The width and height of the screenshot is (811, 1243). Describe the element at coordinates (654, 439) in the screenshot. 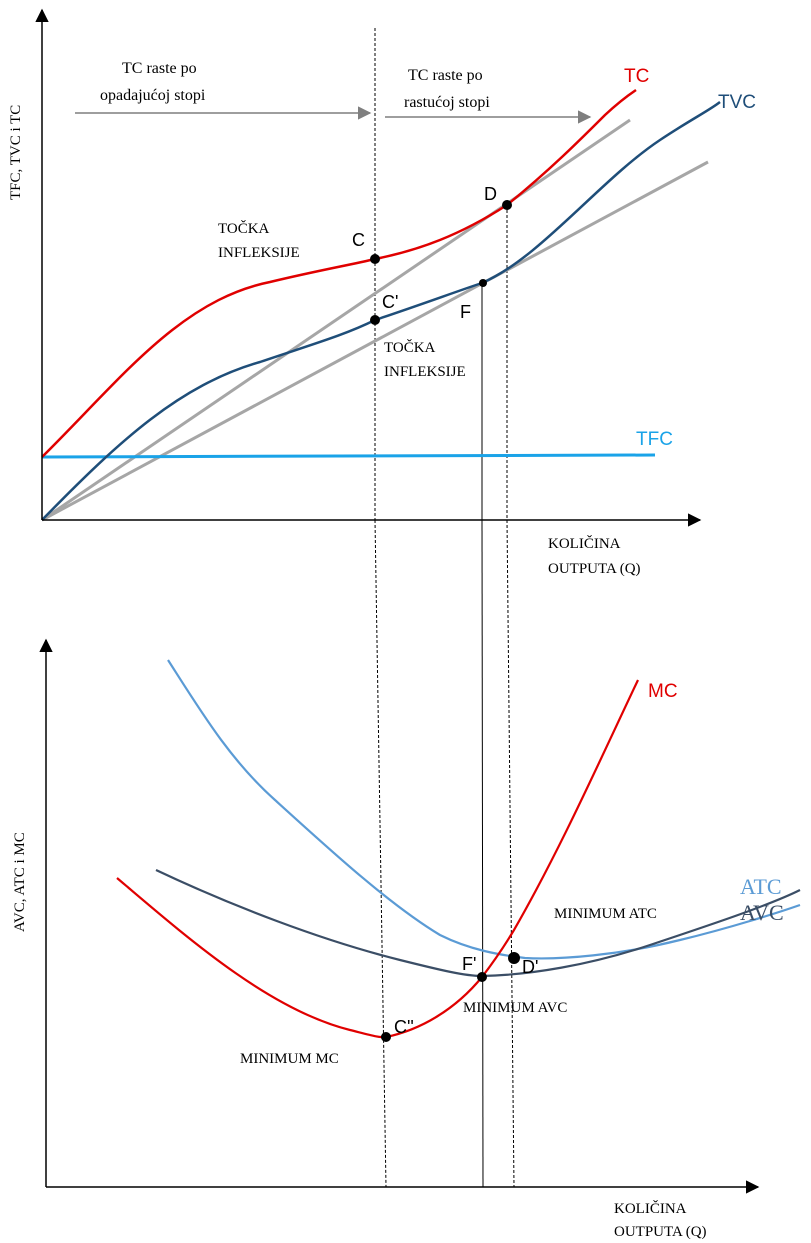

I see `label-series-tfc: TFC` at that location.